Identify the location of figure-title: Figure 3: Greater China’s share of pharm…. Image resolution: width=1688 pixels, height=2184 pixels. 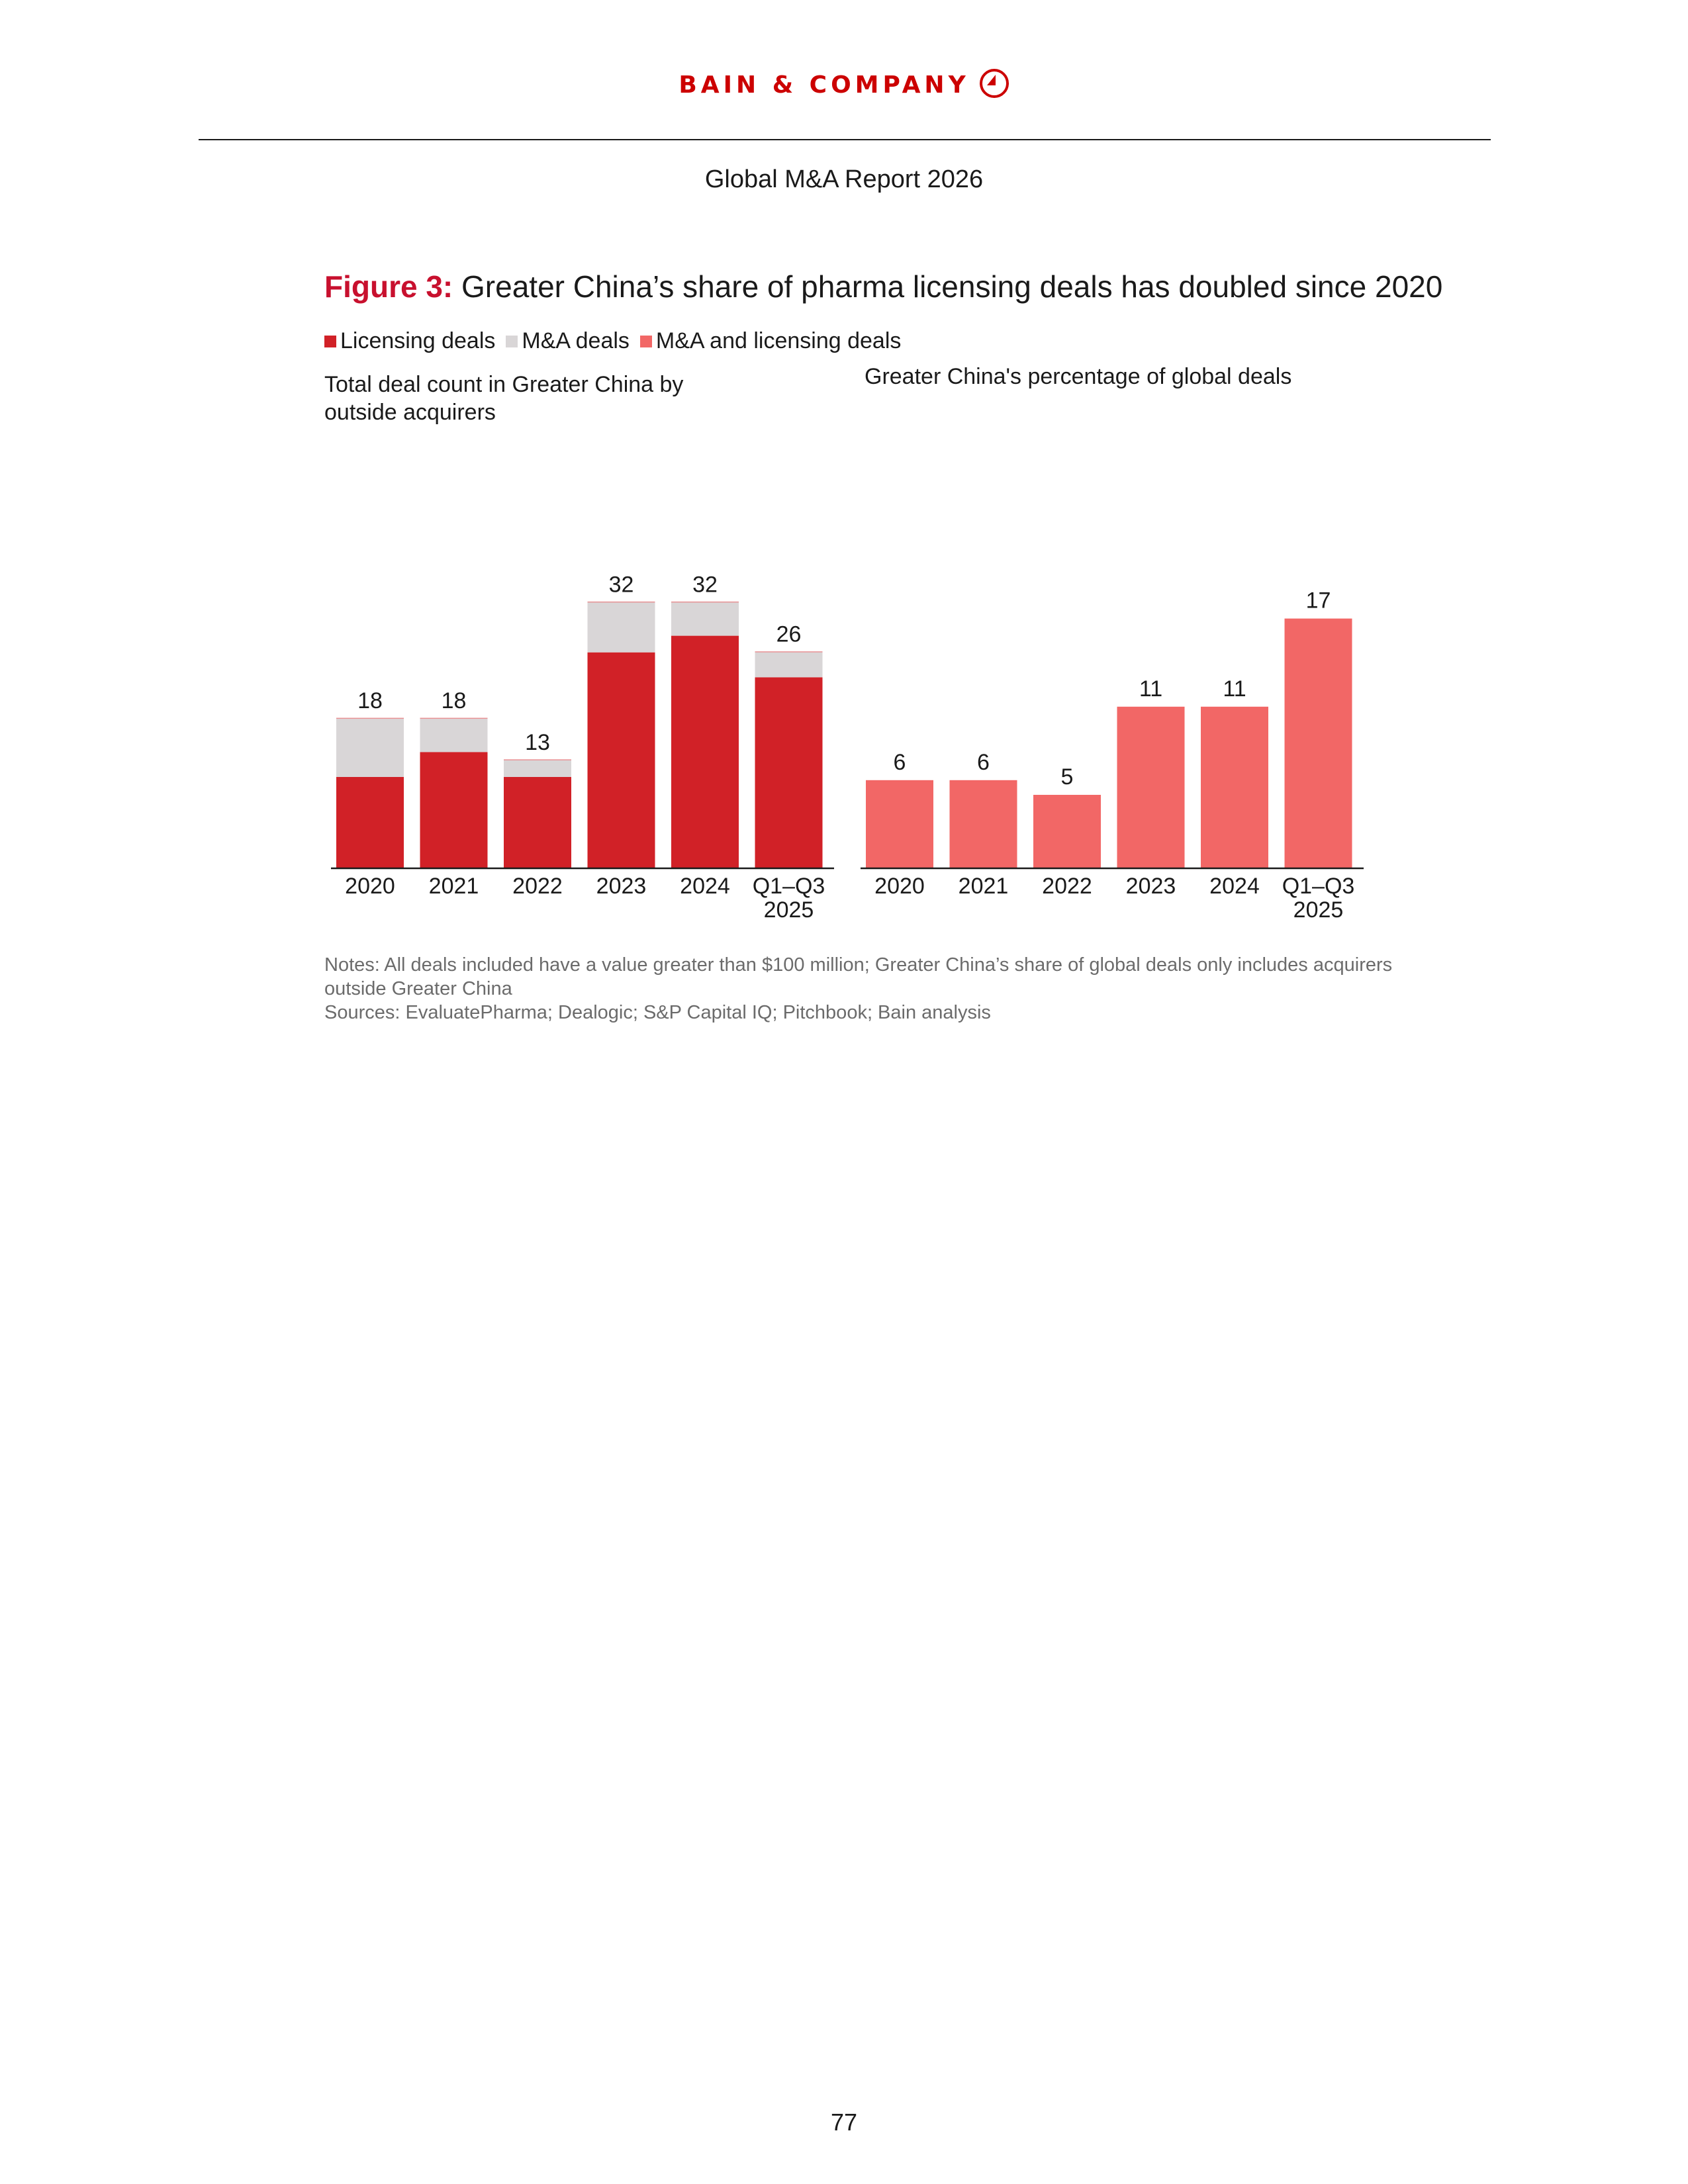
(883, 286).